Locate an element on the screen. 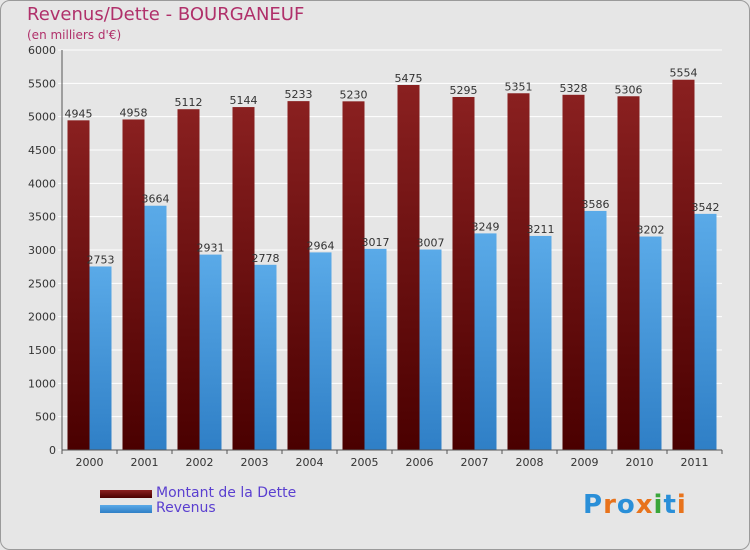  y-tick-label: 6000 is located at coordinates (42, 50).